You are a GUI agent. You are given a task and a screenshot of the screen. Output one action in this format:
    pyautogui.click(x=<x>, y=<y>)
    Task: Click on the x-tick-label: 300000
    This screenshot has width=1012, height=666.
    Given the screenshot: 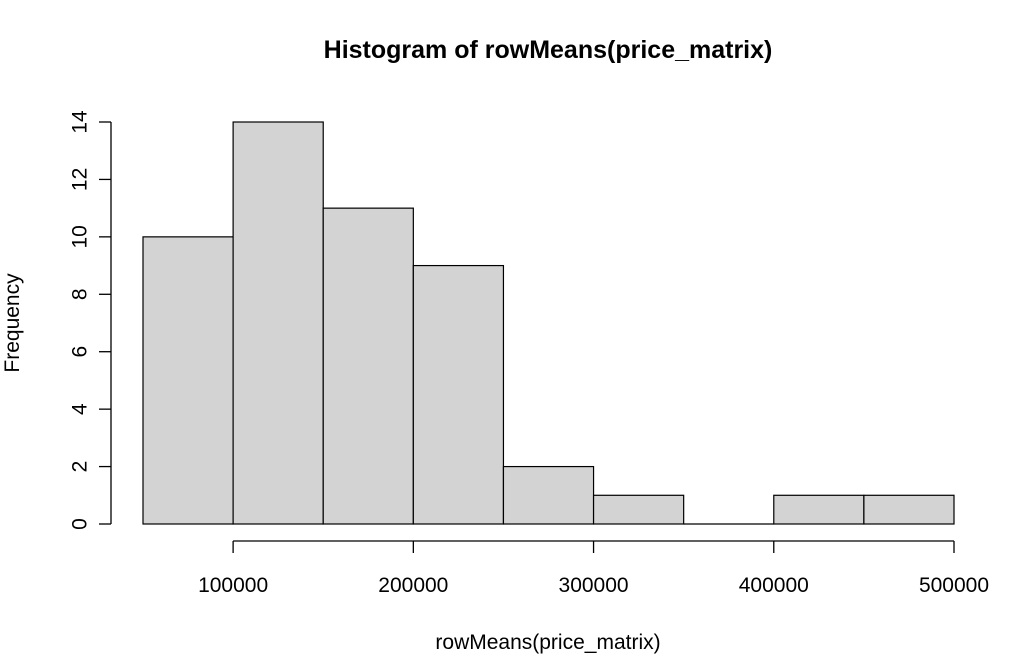 What is the action you would take?
    pyautogui.click(x=594, y=585)
    